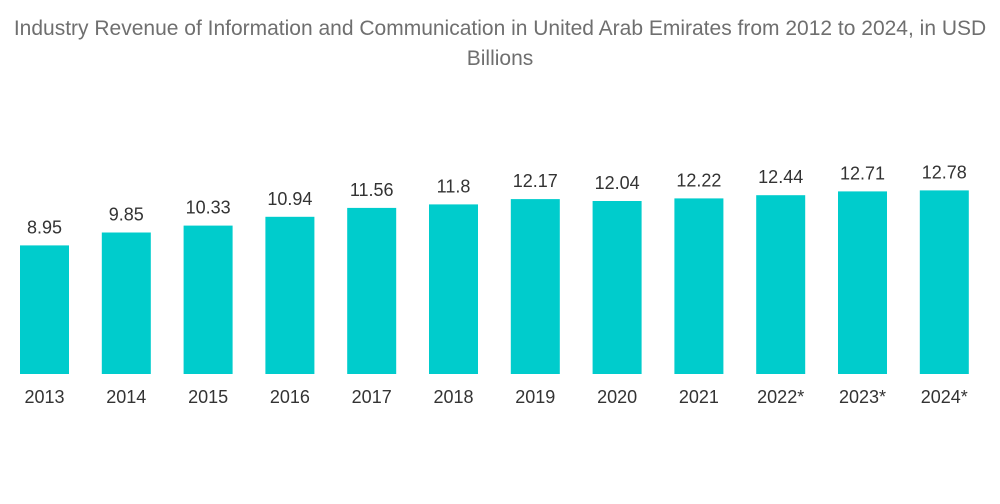 The image size is (1000, 504). What do you see at coordinates (944, 172) in the screenshot?
I see `value-label-2024-forecast: 12.78` at bounding box center [944, 172].